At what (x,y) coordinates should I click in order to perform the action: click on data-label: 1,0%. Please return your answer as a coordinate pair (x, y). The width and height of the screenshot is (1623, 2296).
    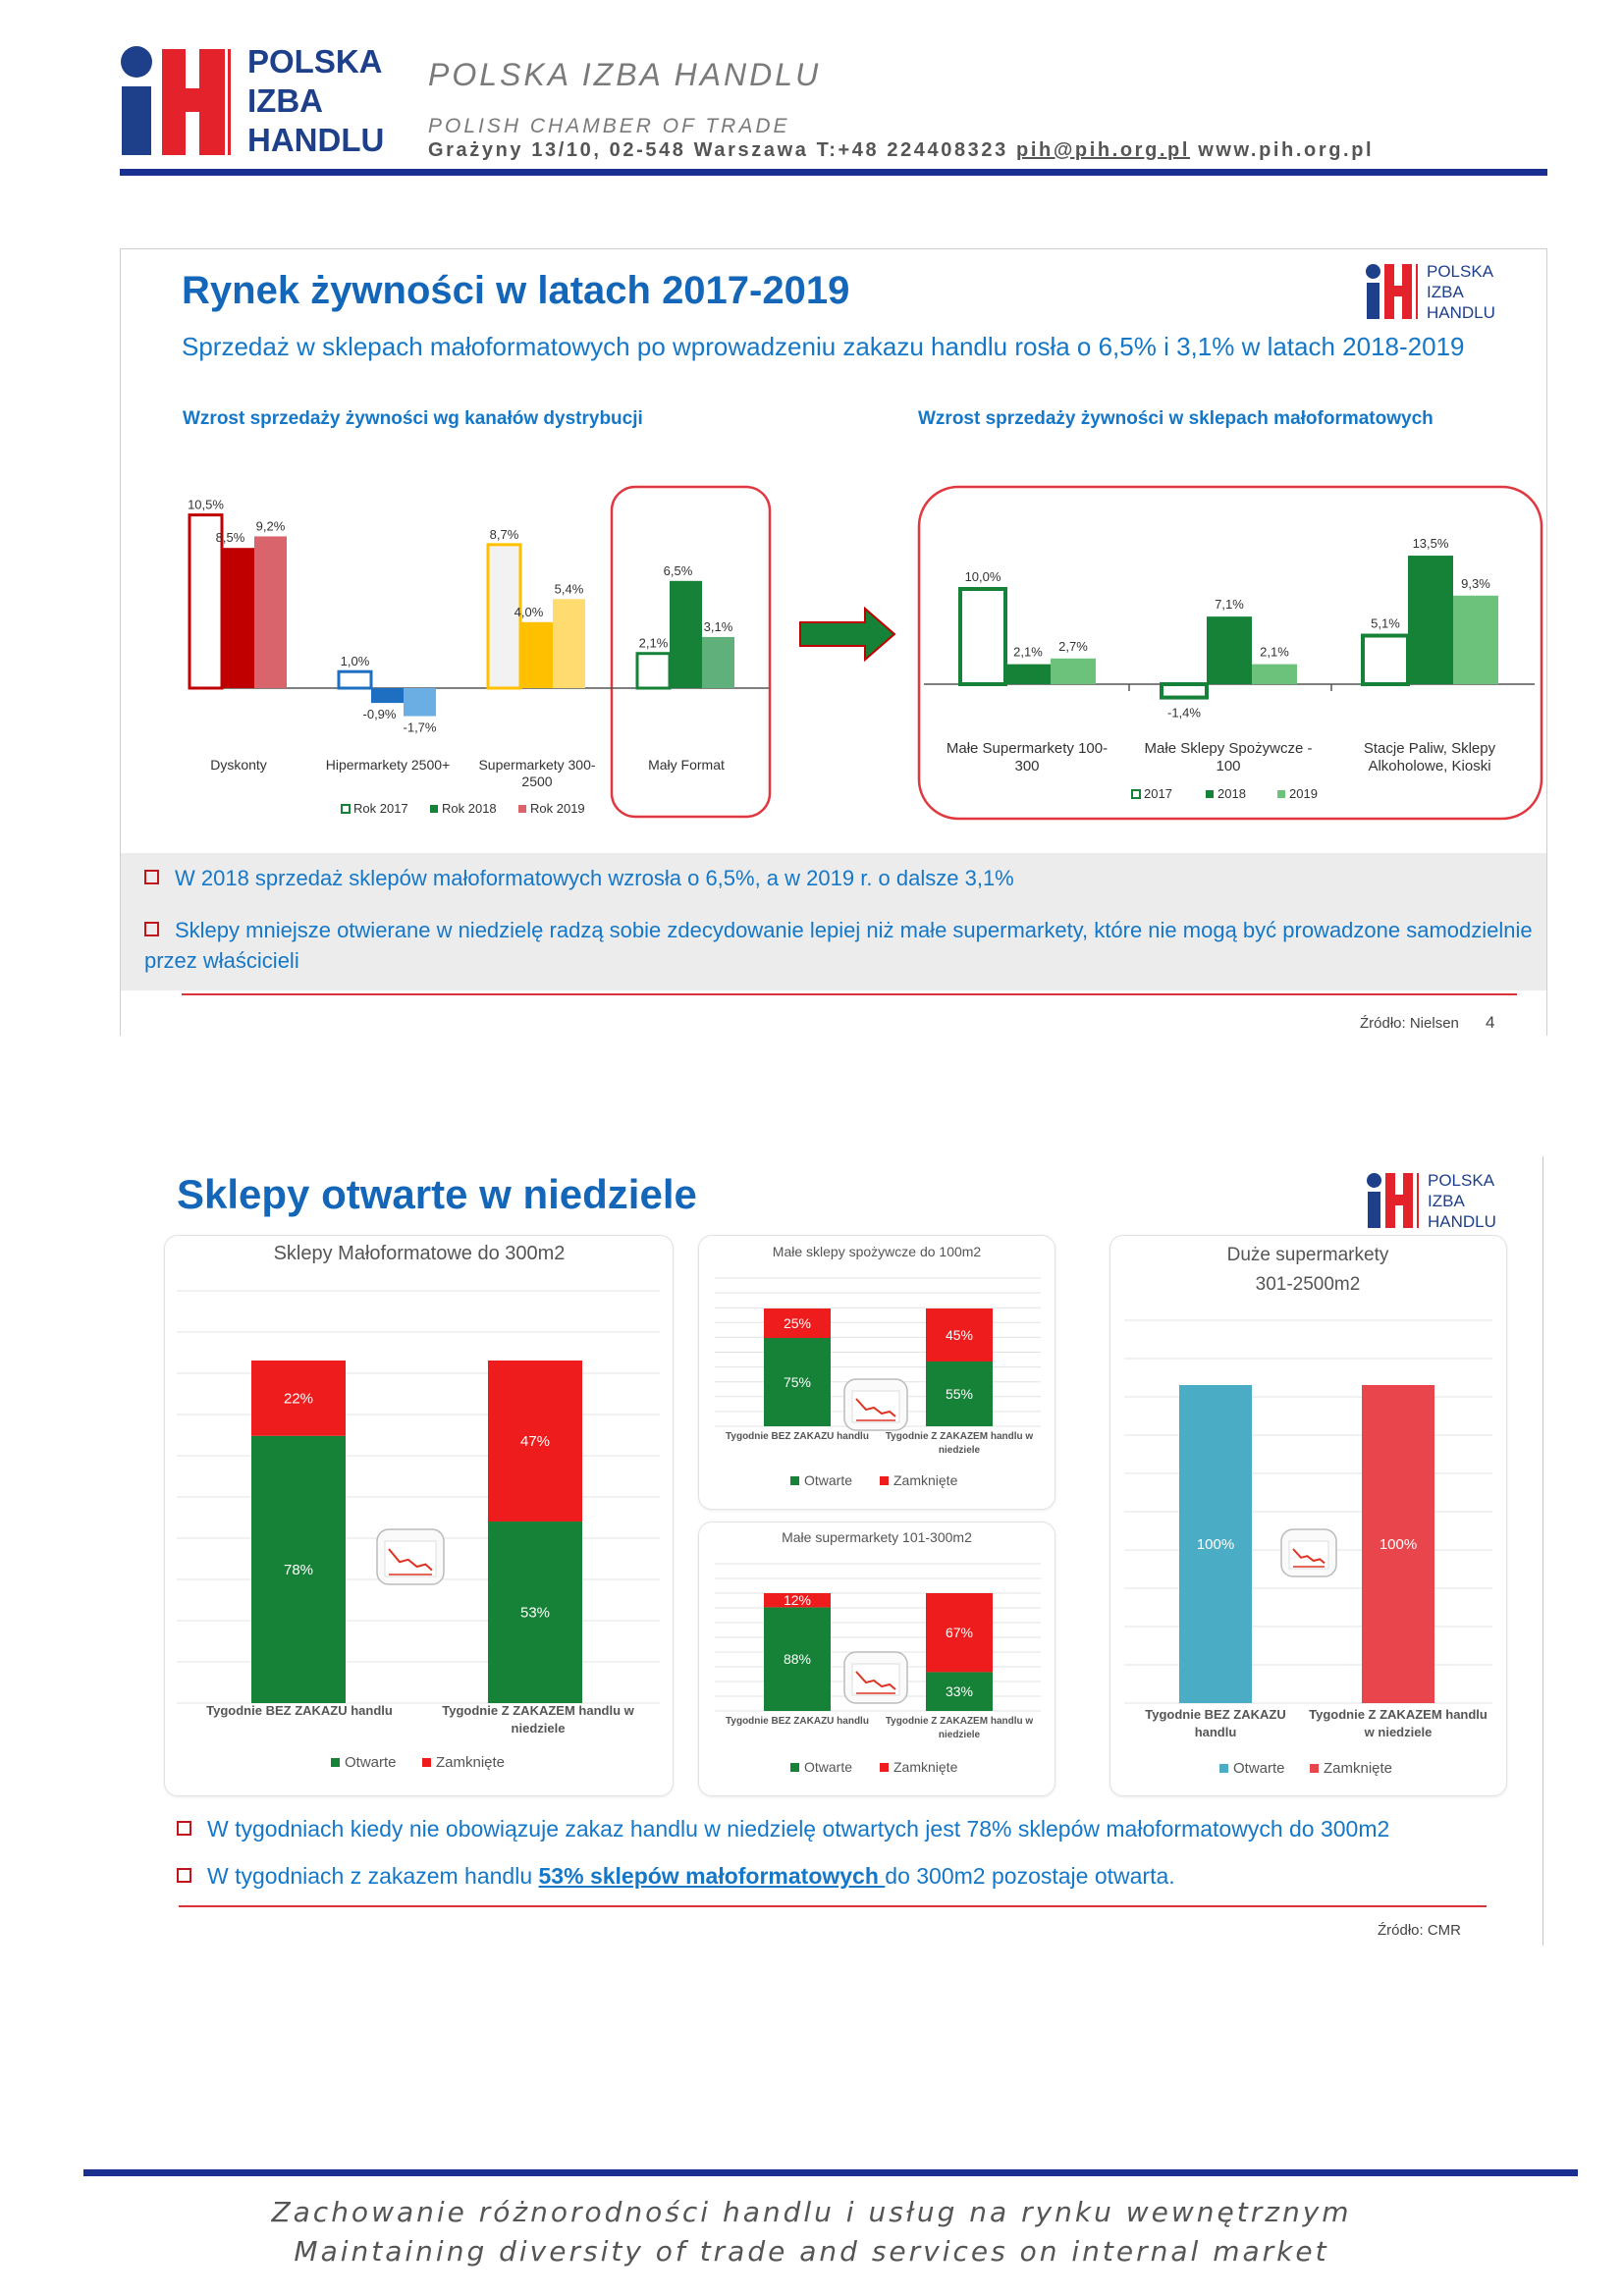
    Looking at the image, I should click on (355, 661).